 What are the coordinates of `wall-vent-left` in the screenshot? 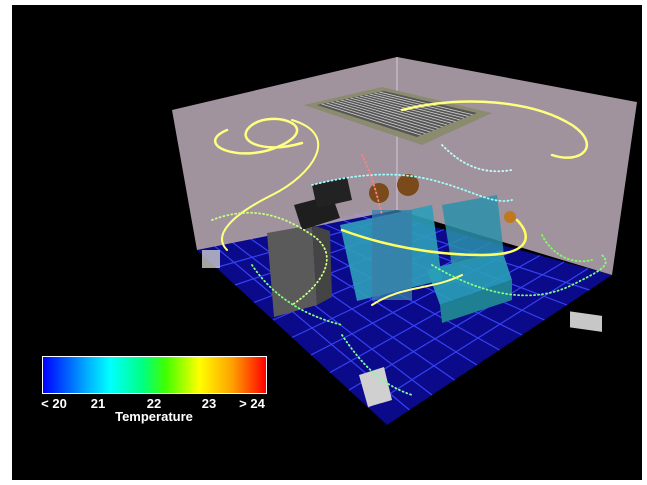 It's located at (211, 259).